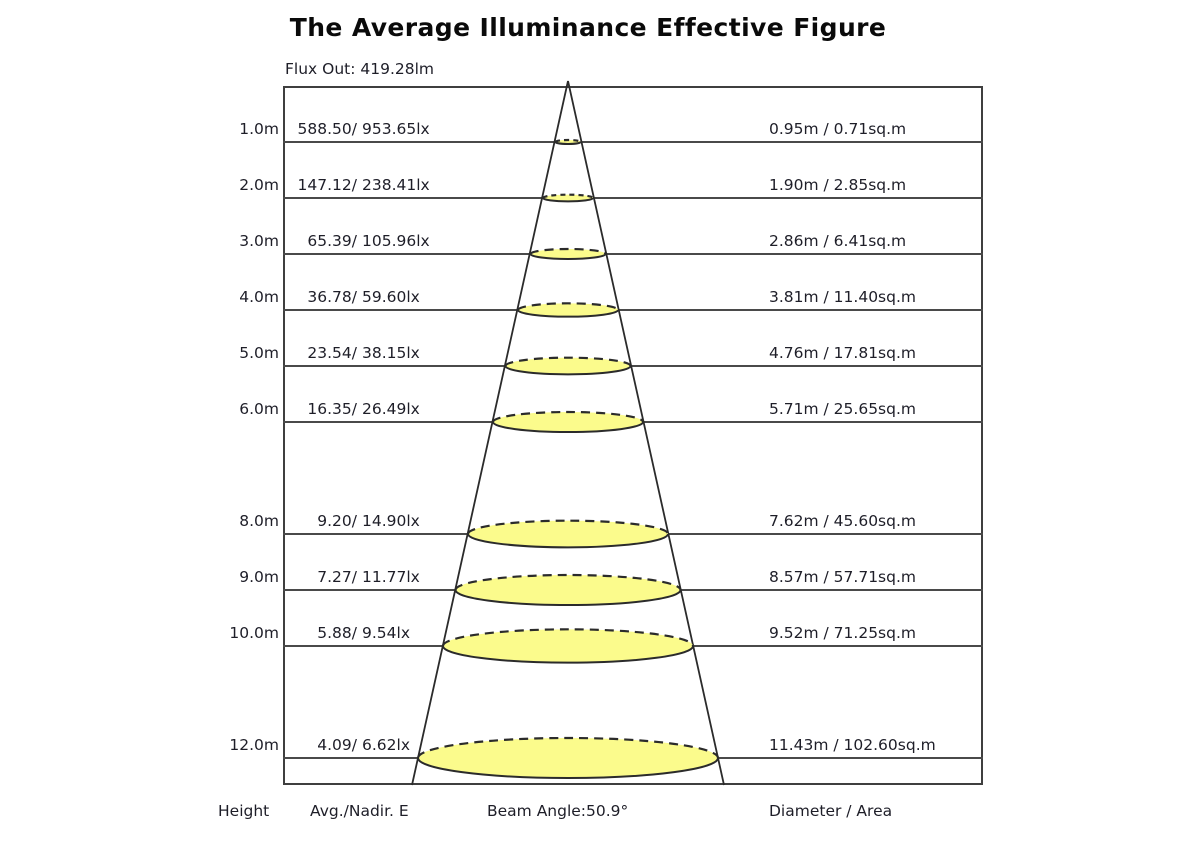 This screenshot has width=1200, height=849. What do you see at coordinates (600, 410) in the screenshot?
I see `table-row: 6.0m 16.35/ 26.49lx 5.71m / 25.65sq.m` at bounding box center [600, 410].